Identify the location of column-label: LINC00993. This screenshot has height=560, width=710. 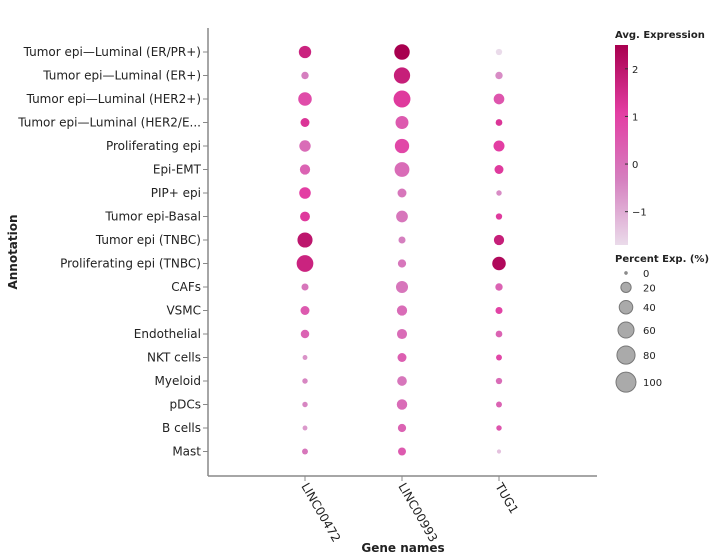
(417, 513).